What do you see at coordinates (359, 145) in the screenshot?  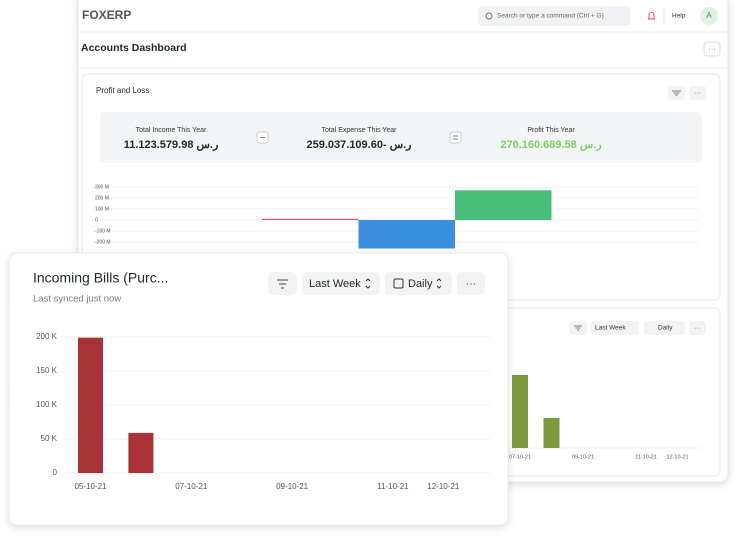 I see `stat-value: 259.037.109.60- ر.س` at bounding box center [359, 145].